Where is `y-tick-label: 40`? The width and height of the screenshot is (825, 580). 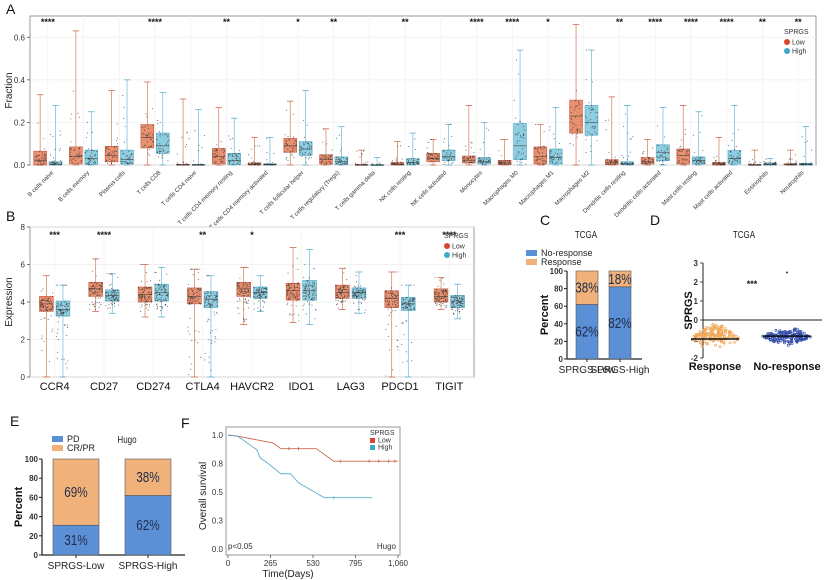
y-tick-label: 40 is located at coordinates (33, 517).